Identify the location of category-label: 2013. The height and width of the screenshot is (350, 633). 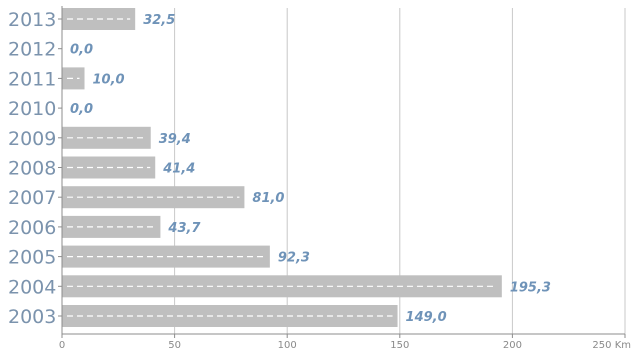
(32, 20).